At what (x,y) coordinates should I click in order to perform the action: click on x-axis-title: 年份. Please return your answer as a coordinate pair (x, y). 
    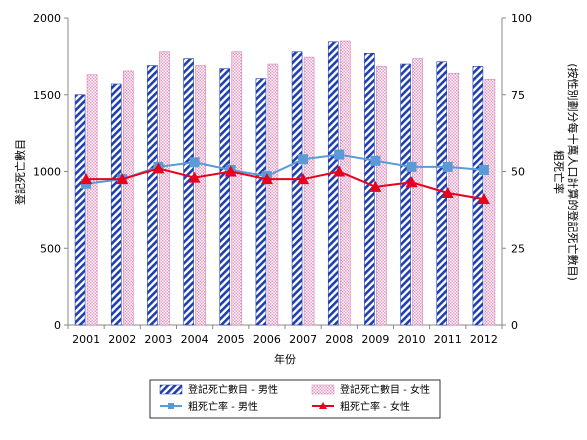
    Looking at the image, I should click on (285, 359).